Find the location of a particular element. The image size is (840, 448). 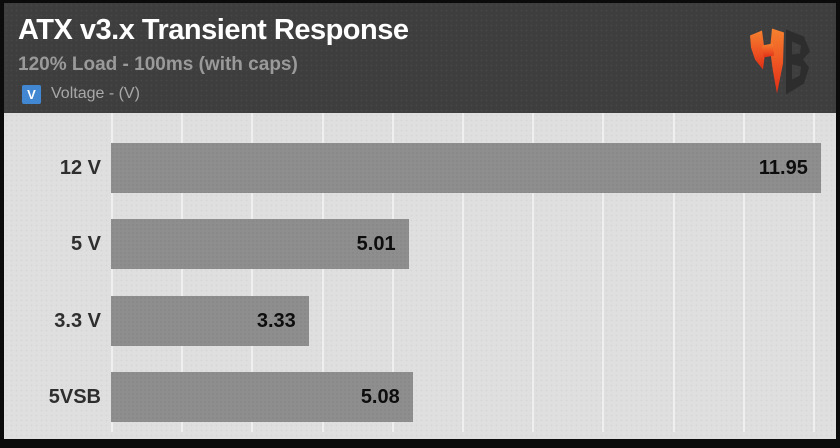

category-label: 5VSB is located at coordinates (74, 396).